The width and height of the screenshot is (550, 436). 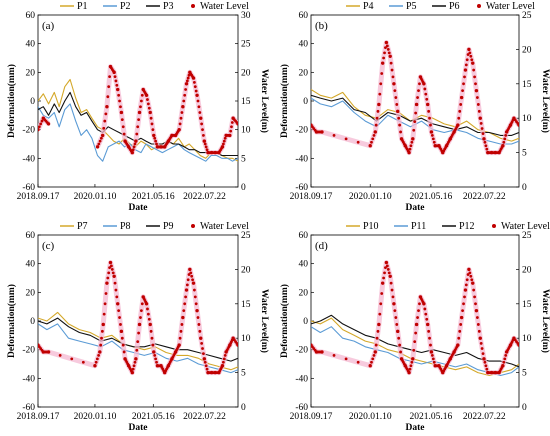 I want to click on legend-label: P11, so click(x=418, y=226).